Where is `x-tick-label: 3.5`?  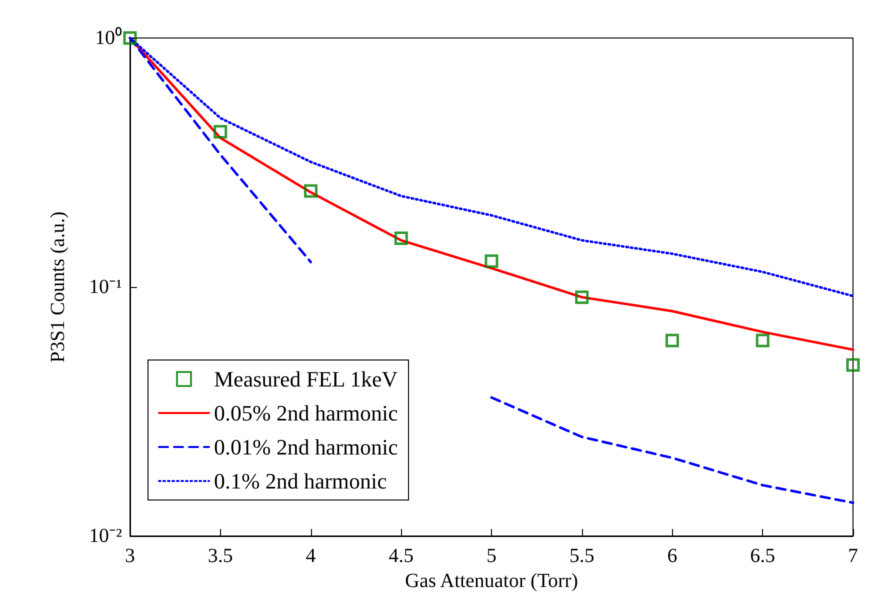 x-tick-label: 3.5 is located at coordinates (220, 556).